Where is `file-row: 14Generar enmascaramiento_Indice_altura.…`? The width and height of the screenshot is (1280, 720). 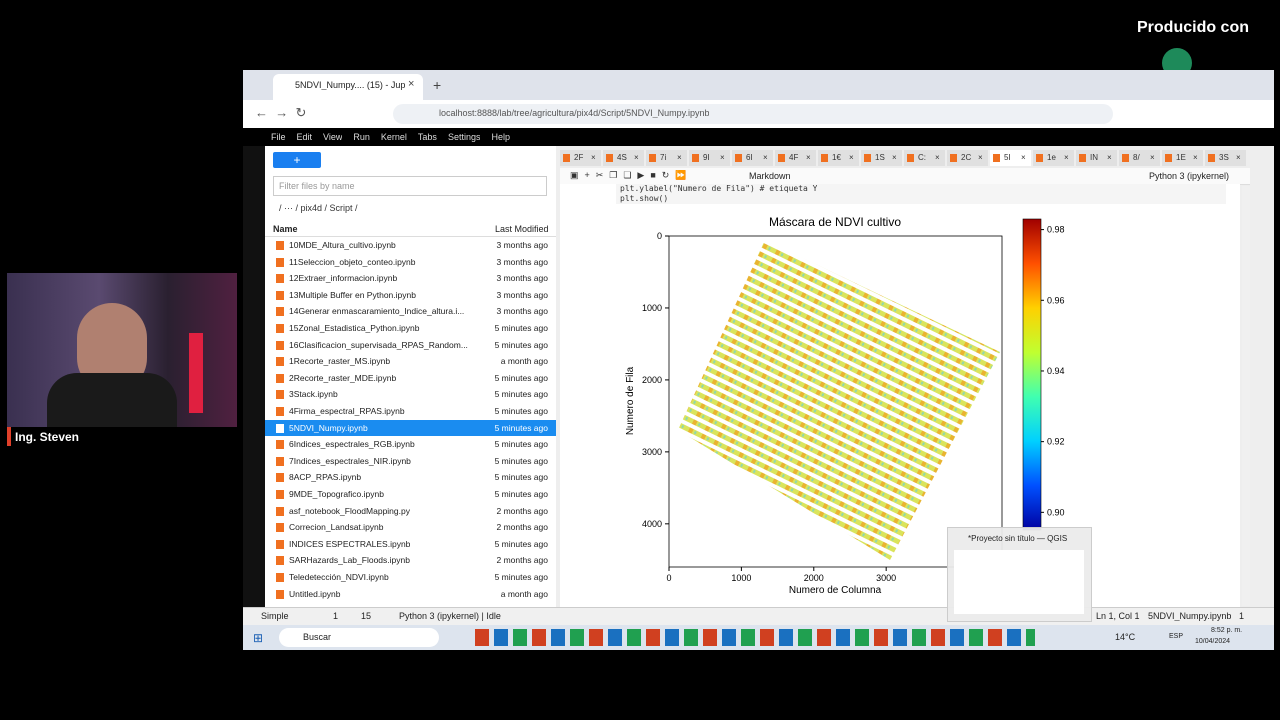 file-row: 14Generar enmascaramiento_Indice_altura.… is located at coordinates (410, 311).